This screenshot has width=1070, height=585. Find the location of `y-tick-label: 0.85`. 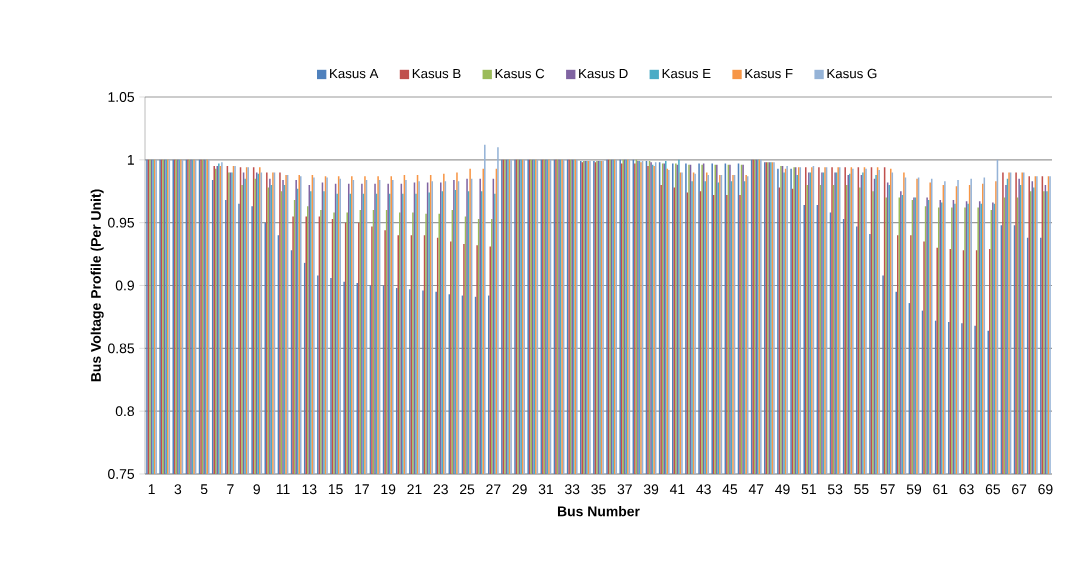

y-tick-label: 0.85 is located at coordinates (121, 348).